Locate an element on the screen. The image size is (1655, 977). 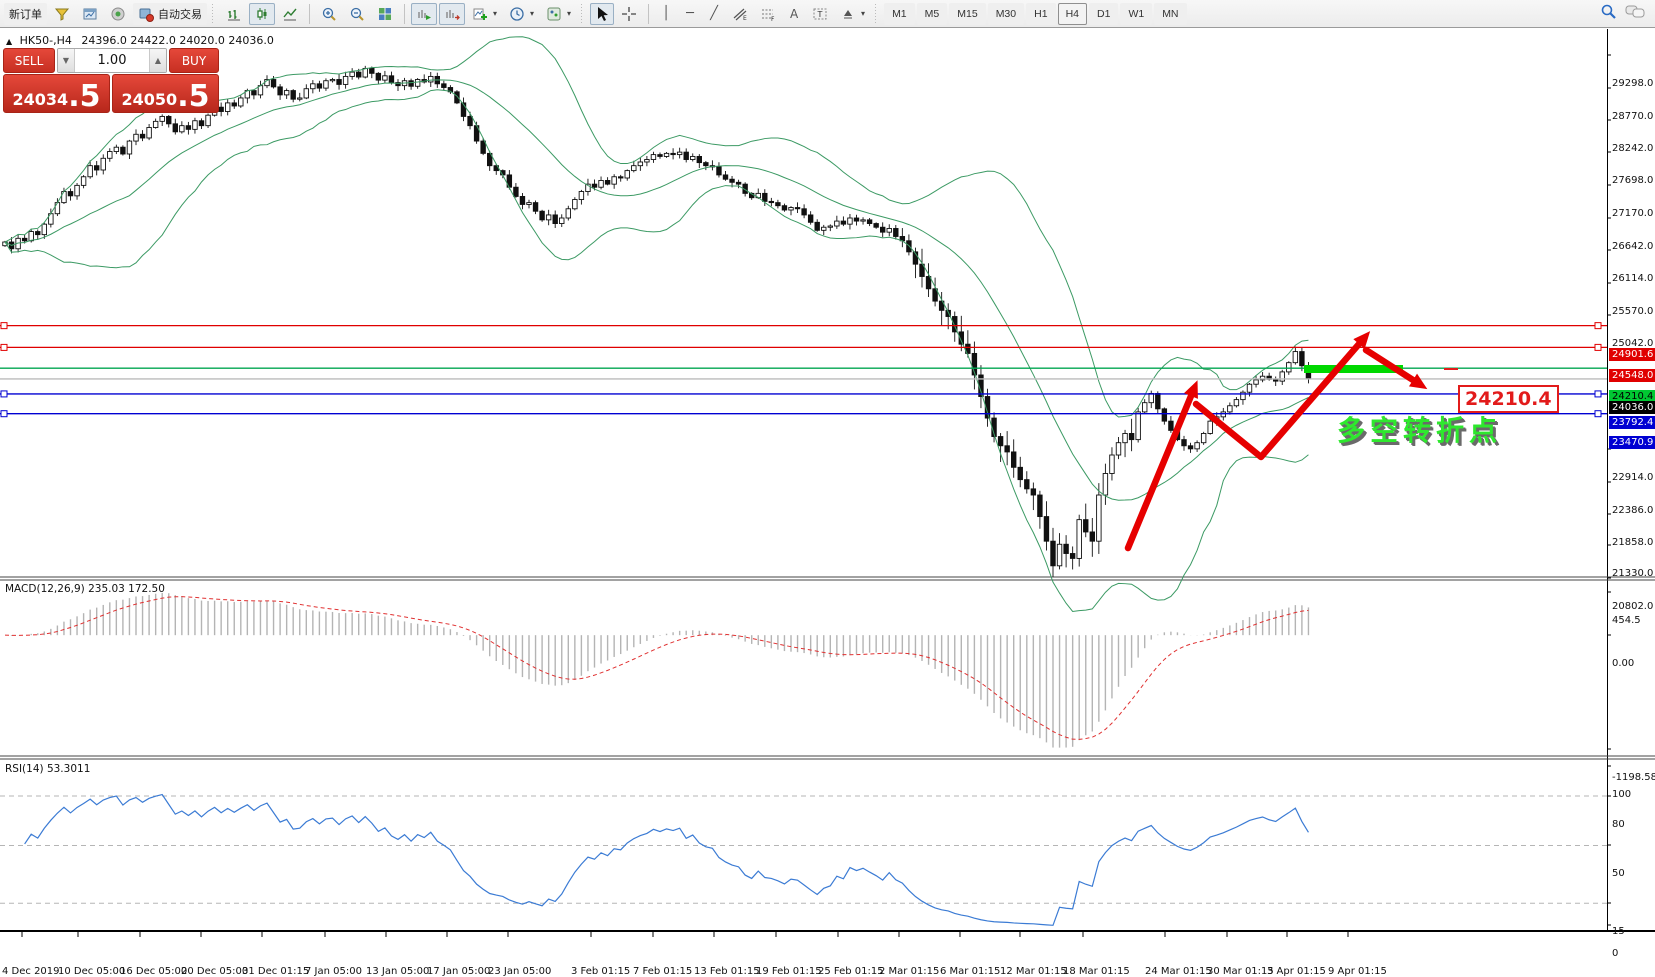
timeframe-m1: M1 is located at coordinates (899, 13).